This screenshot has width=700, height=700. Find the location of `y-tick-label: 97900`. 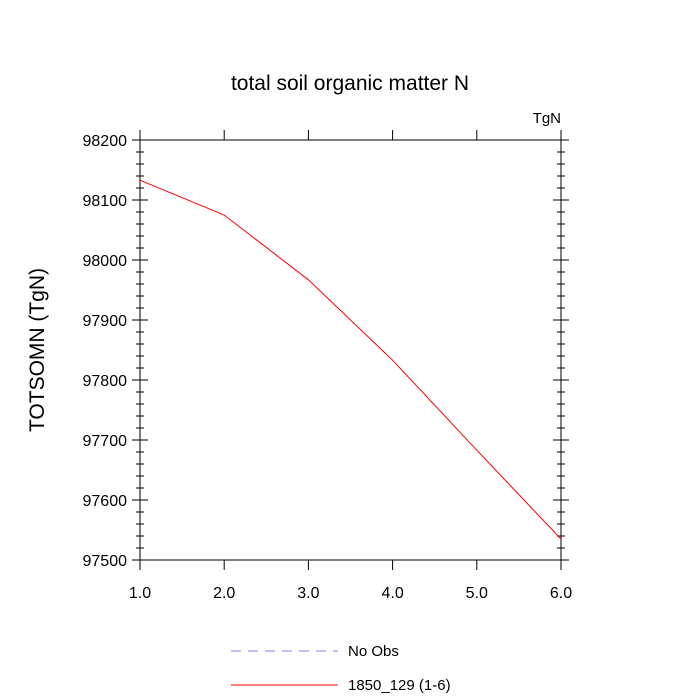

y-tick-label: 97900 is located at coordinates (105, 321).